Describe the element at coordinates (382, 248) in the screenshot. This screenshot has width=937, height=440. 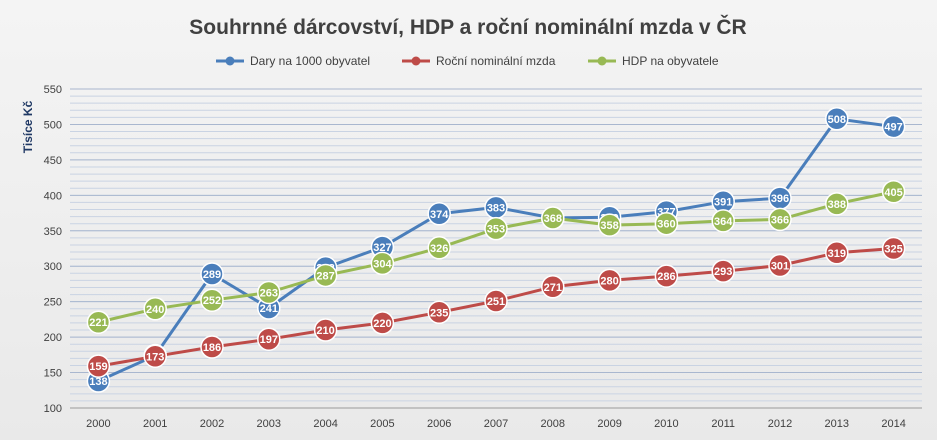
I see `data-label: 327` at that location.